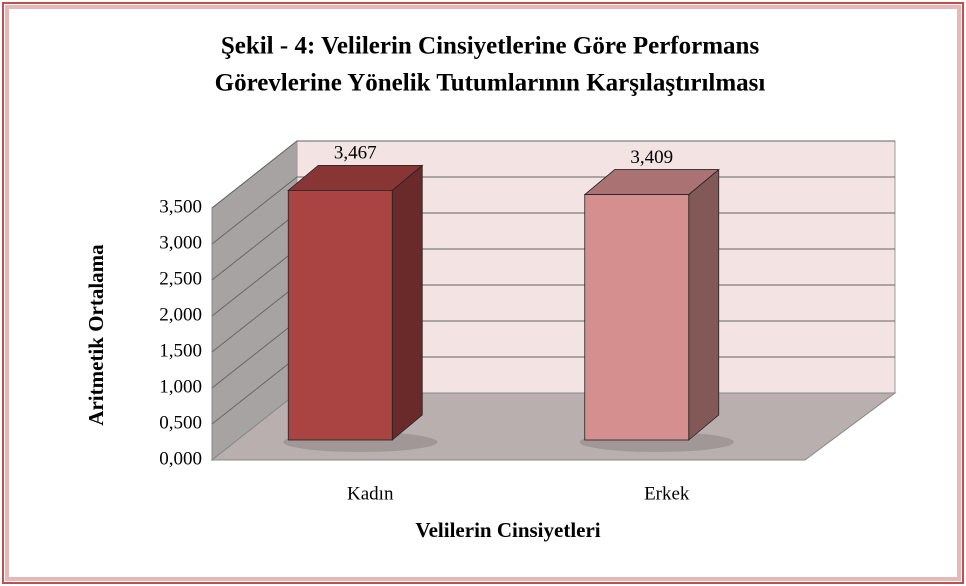  Describe the element at coordinates (180, 314) in the screenshot. I see `y-tick-label: 2,000` at that location.